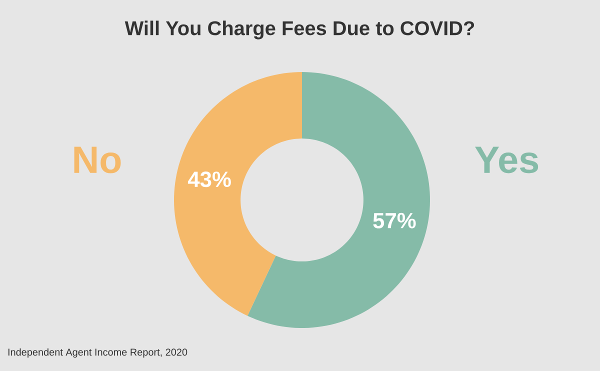 The height and width of the screenshot is (371, 600). Describe the element at coordinates (97, 160) in the screenshot. I see `slice-label: No` at that location.